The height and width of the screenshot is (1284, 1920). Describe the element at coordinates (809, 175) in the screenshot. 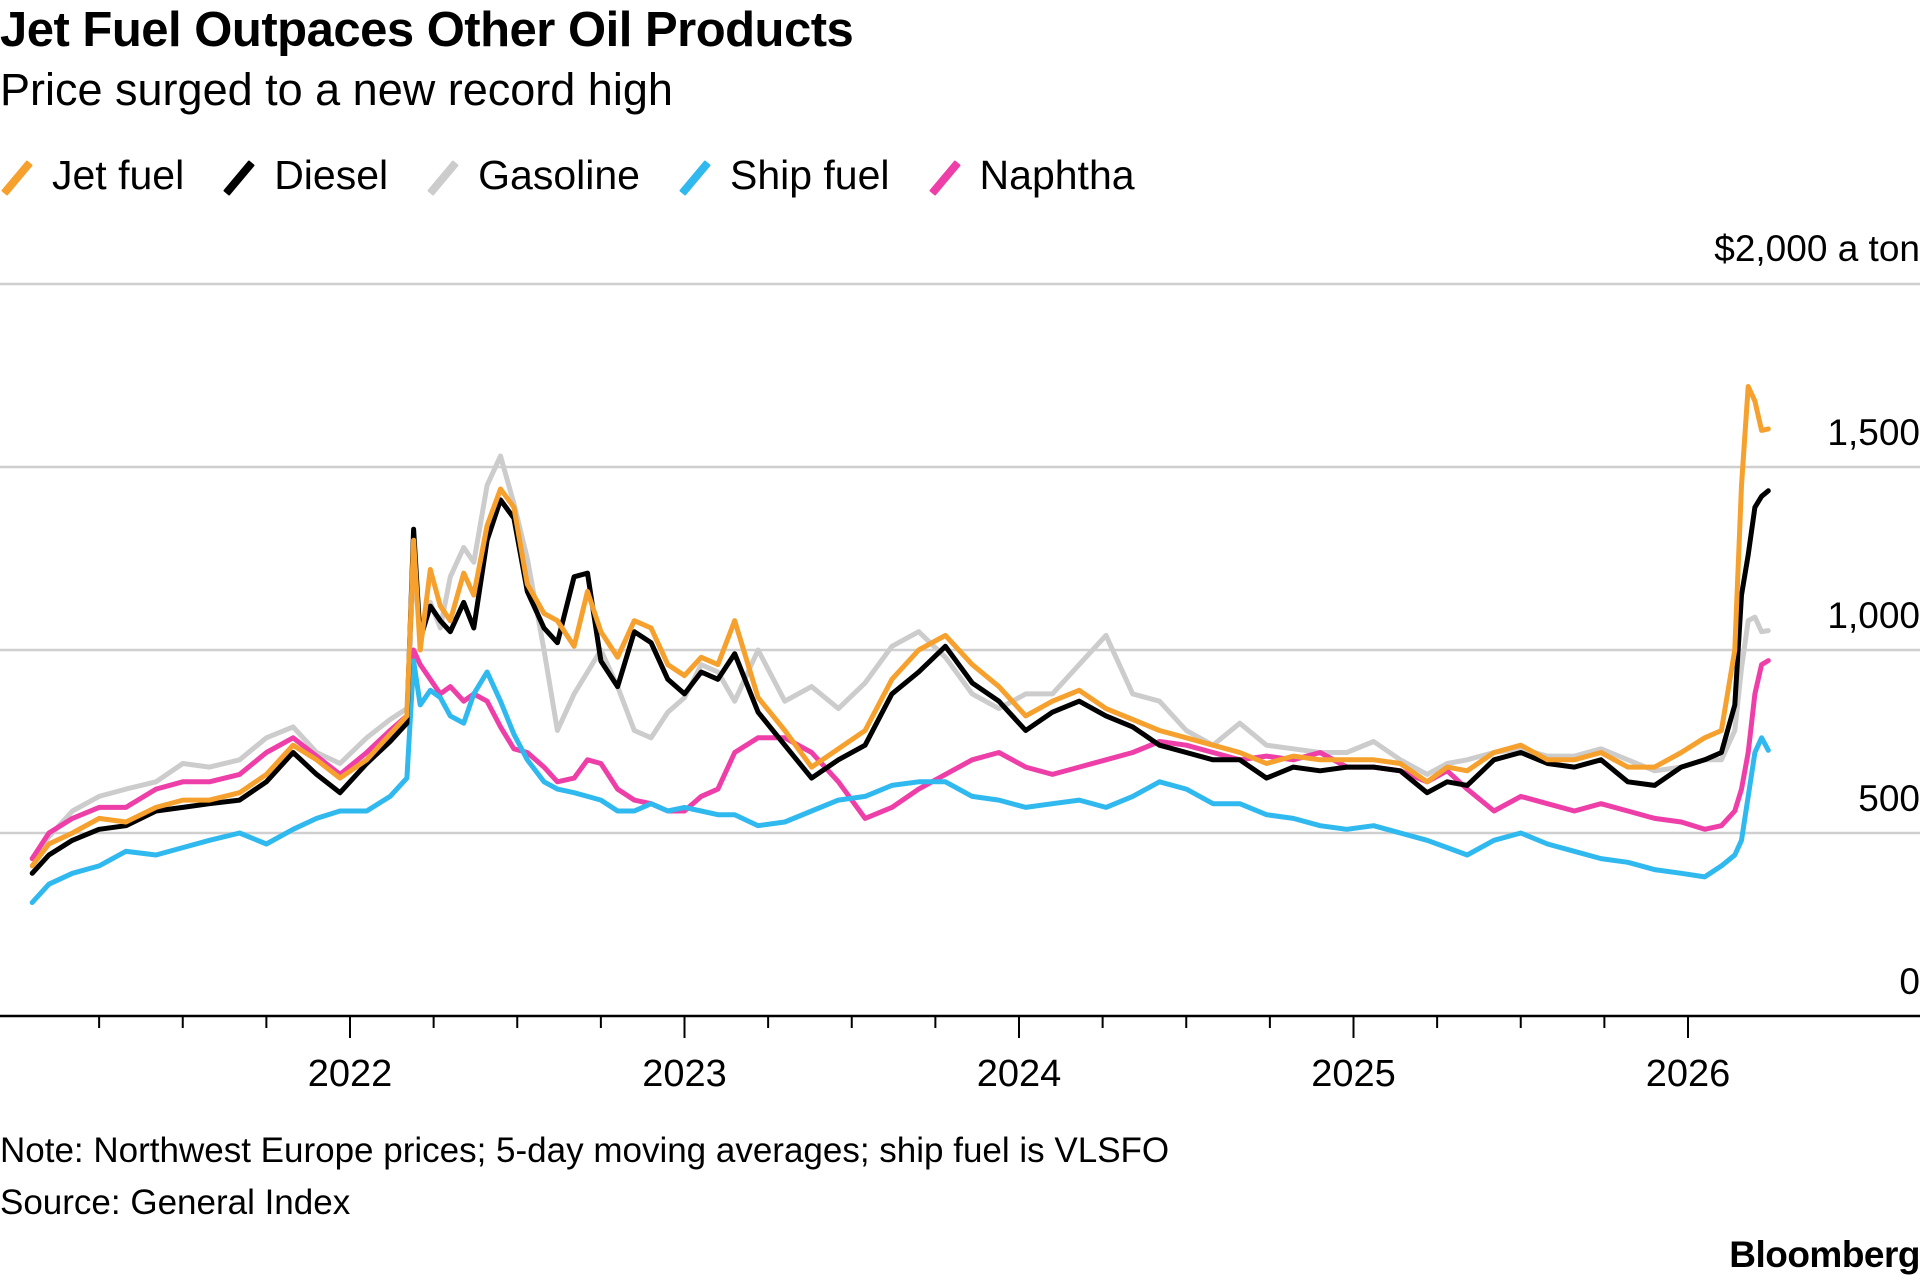

I see `legend-label: Ship fuel` at that location.